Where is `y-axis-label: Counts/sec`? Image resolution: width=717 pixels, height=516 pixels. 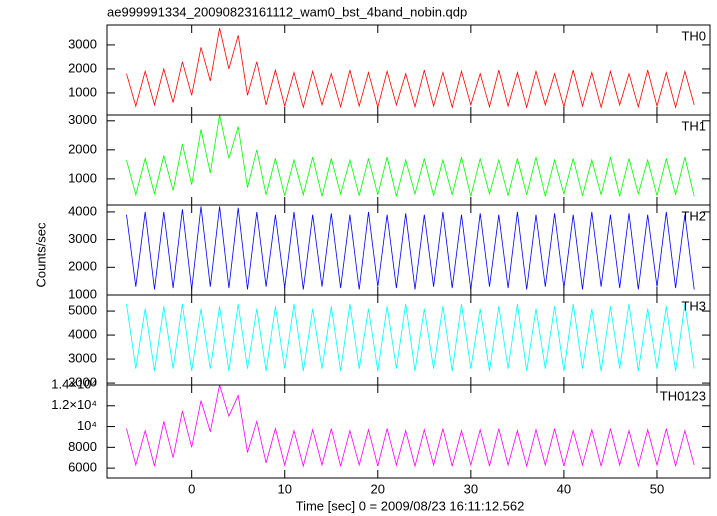 y-axis-label: Counts/sec is located at coordinates (40, 255).